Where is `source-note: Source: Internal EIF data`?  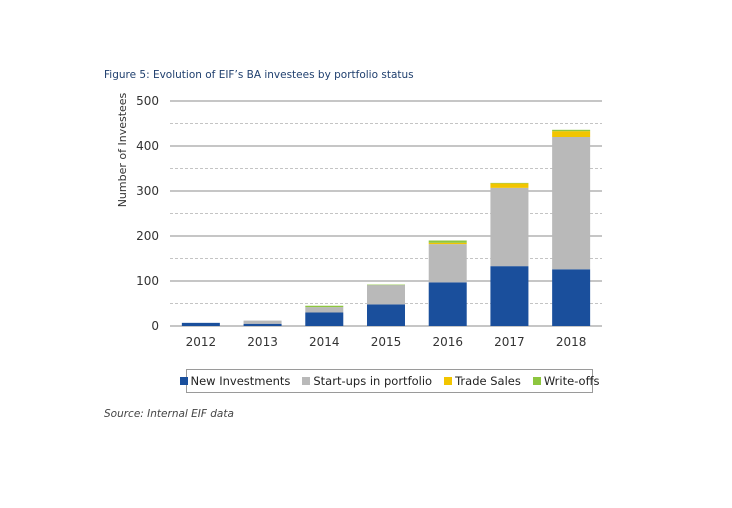 source-note: Source: Internal EIF data is located at coordinates (169, 414).